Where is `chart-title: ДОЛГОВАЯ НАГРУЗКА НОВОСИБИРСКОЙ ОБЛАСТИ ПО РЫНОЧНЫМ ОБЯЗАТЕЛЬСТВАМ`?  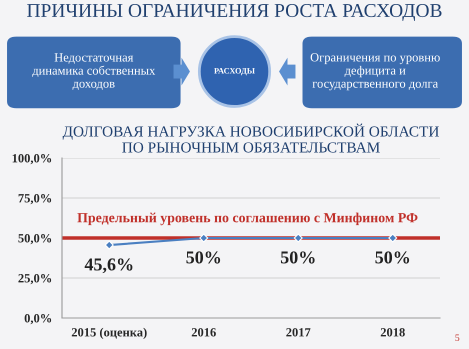
chart-title: ДОЛГОВАЯ НАГРУЗКА НОВОСИБИРСКОЙ ОБЛАСТИ ПО РЫНОЧНЫМ ОБЯЗАТЕЛЬСТВАМ is located at coordinates (250, 138).